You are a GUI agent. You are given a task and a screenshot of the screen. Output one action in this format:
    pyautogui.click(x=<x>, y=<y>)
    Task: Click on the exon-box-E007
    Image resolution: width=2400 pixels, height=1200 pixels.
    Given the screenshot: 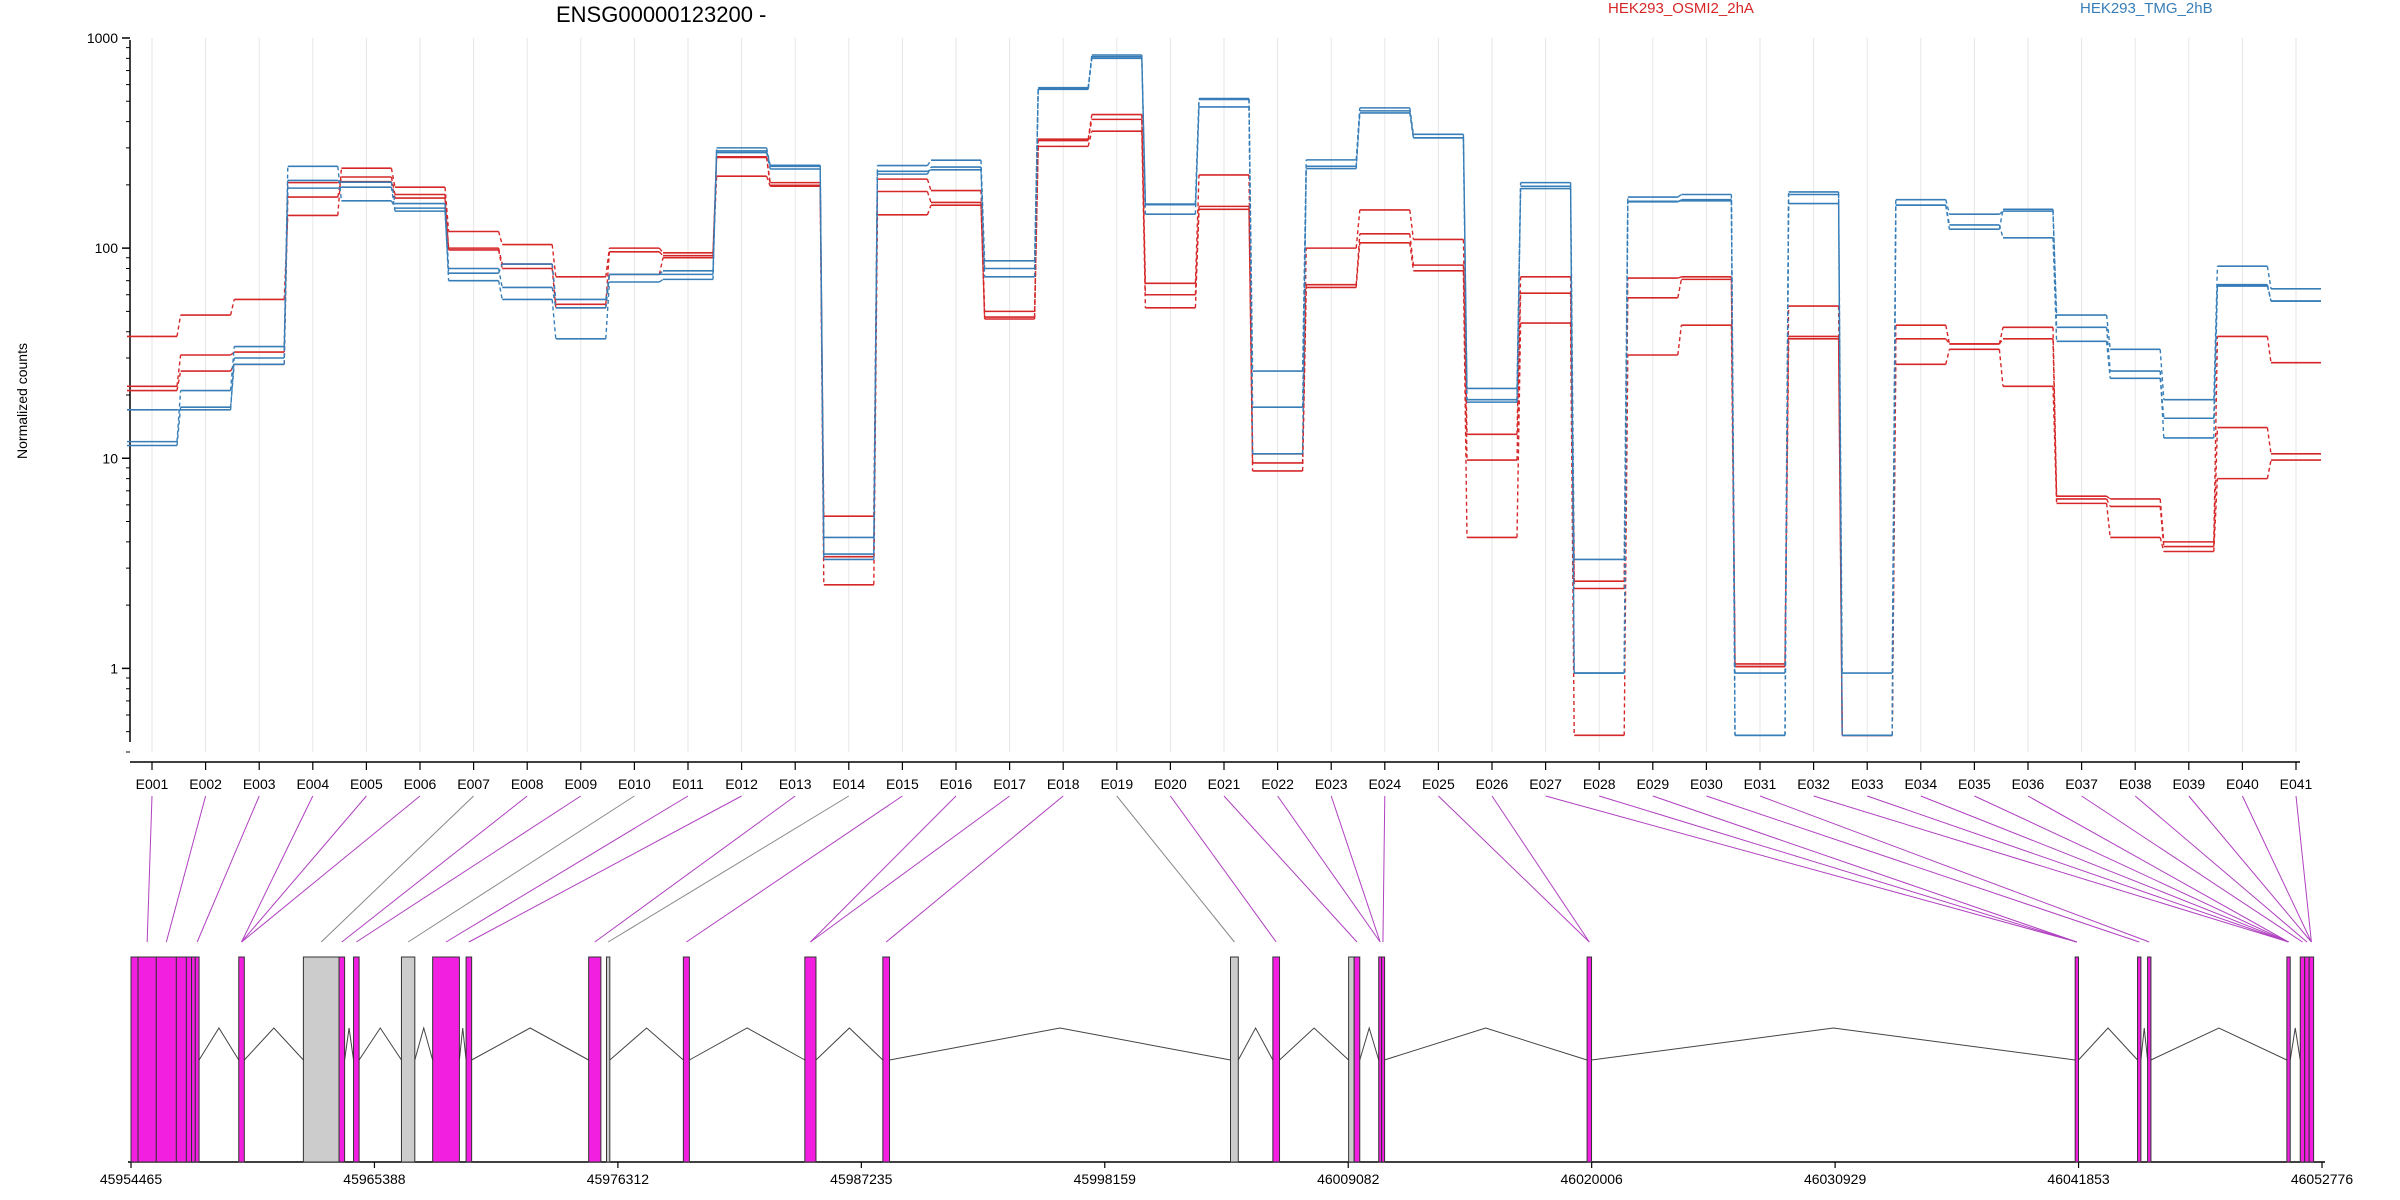 What is the action you would take?
    pyautogui.click(x=197, y=1059)
    